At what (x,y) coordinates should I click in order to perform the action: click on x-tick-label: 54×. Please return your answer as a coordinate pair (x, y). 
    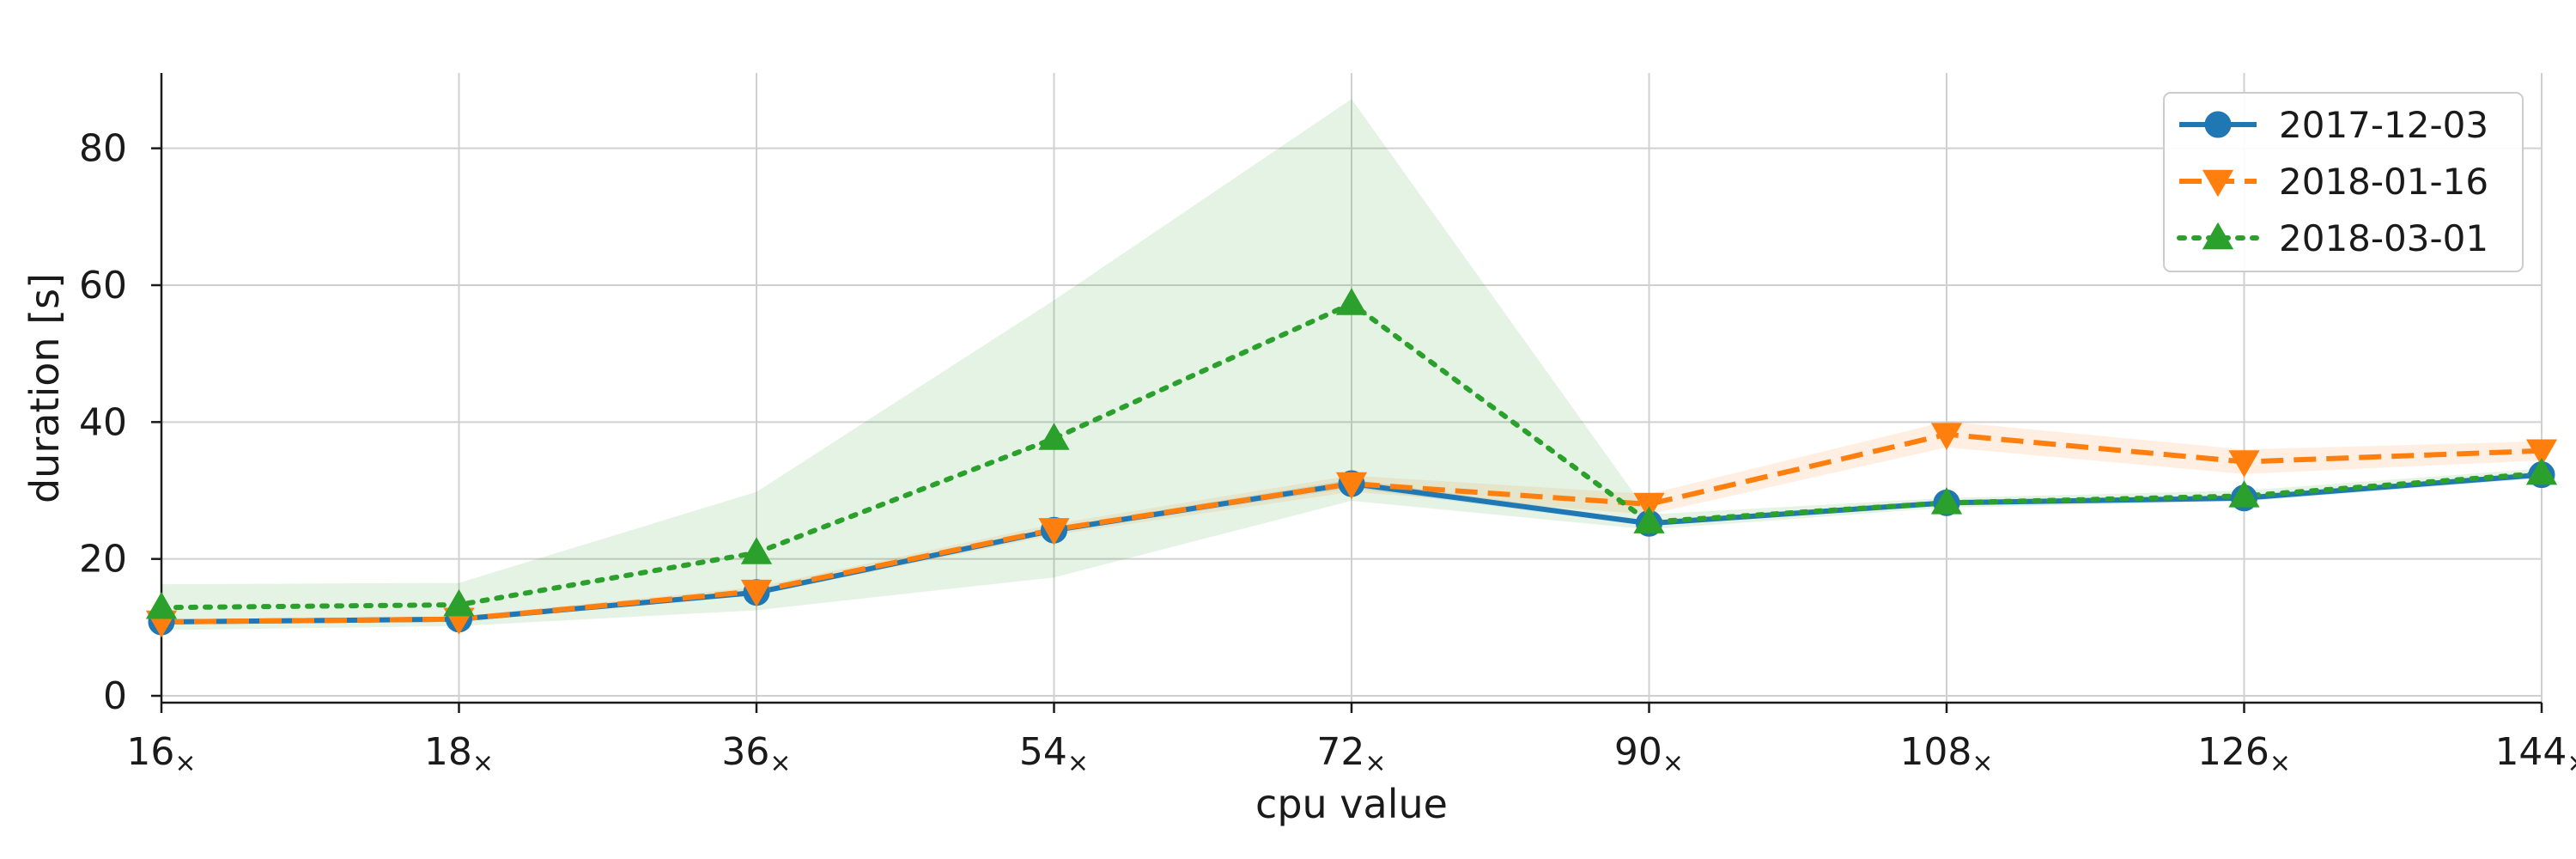
    Looking at the image, I should click on (1054, 754).